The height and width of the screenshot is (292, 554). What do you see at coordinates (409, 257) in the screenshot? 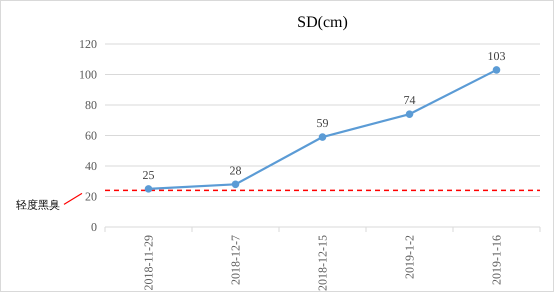
I see `x-tick-label: 2019-1-2` at bounding box center [409, 257].